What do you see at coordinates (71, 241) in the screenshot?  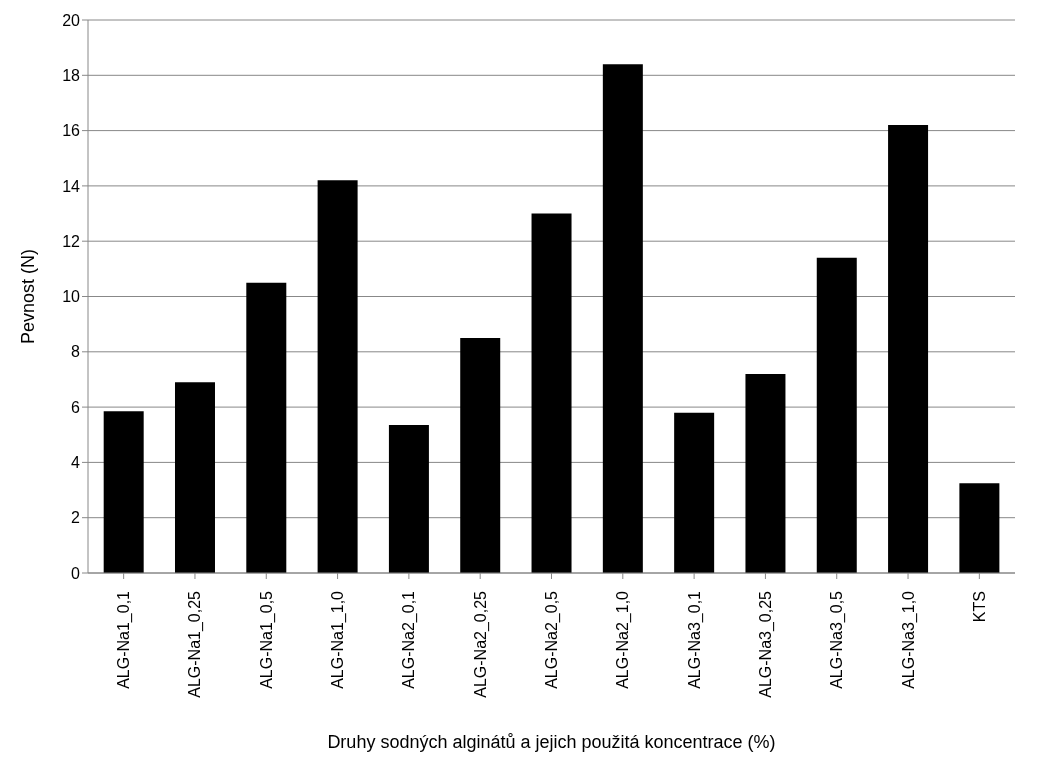 I see `y-tick-label: 12` at bounding box center [71, 241].